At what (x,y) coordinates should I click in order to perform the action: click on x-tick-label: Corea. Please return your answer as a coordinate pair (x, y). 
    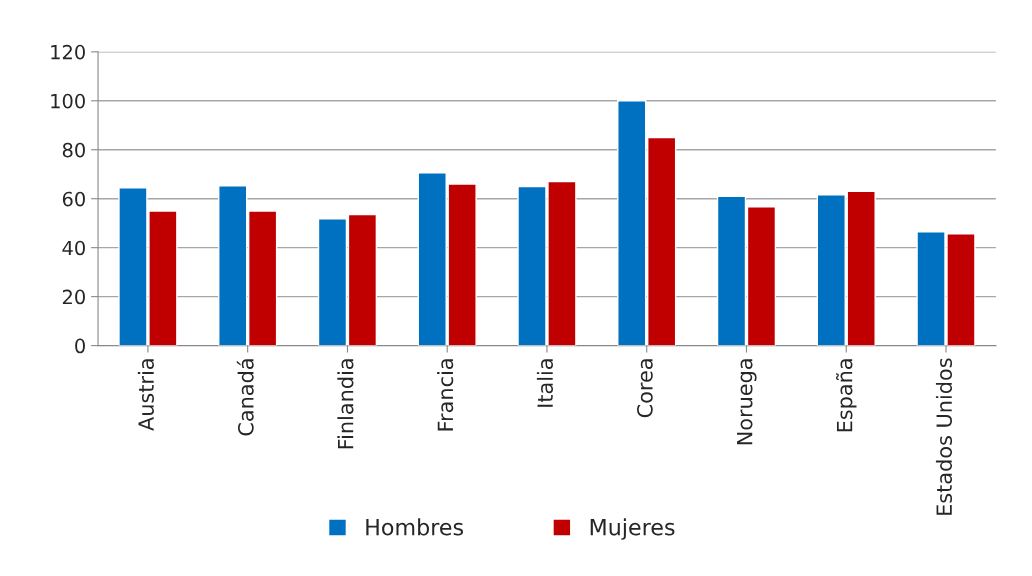
    Looking at the image, I should click on (645, 388).